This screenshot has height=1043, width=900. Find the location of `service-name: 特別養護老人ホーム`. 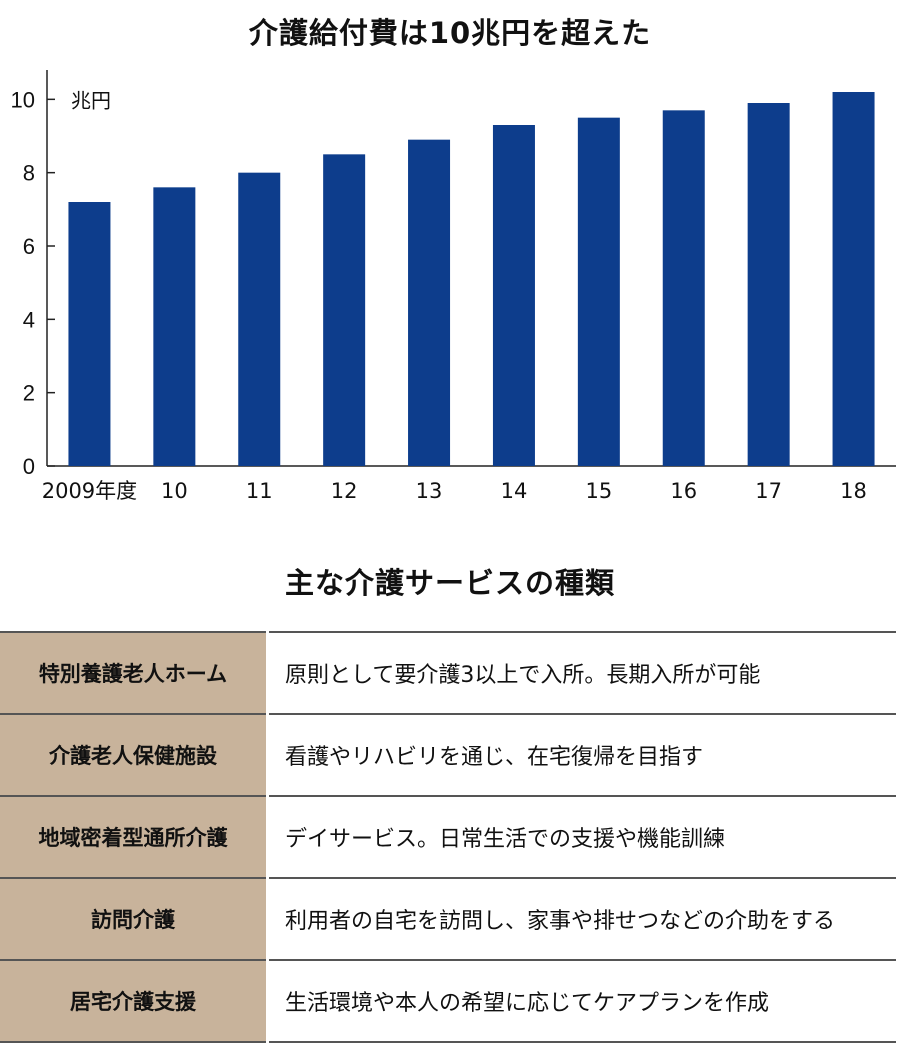

service-name: 特別養護老人ホーム is located at coordinates (134, 673).